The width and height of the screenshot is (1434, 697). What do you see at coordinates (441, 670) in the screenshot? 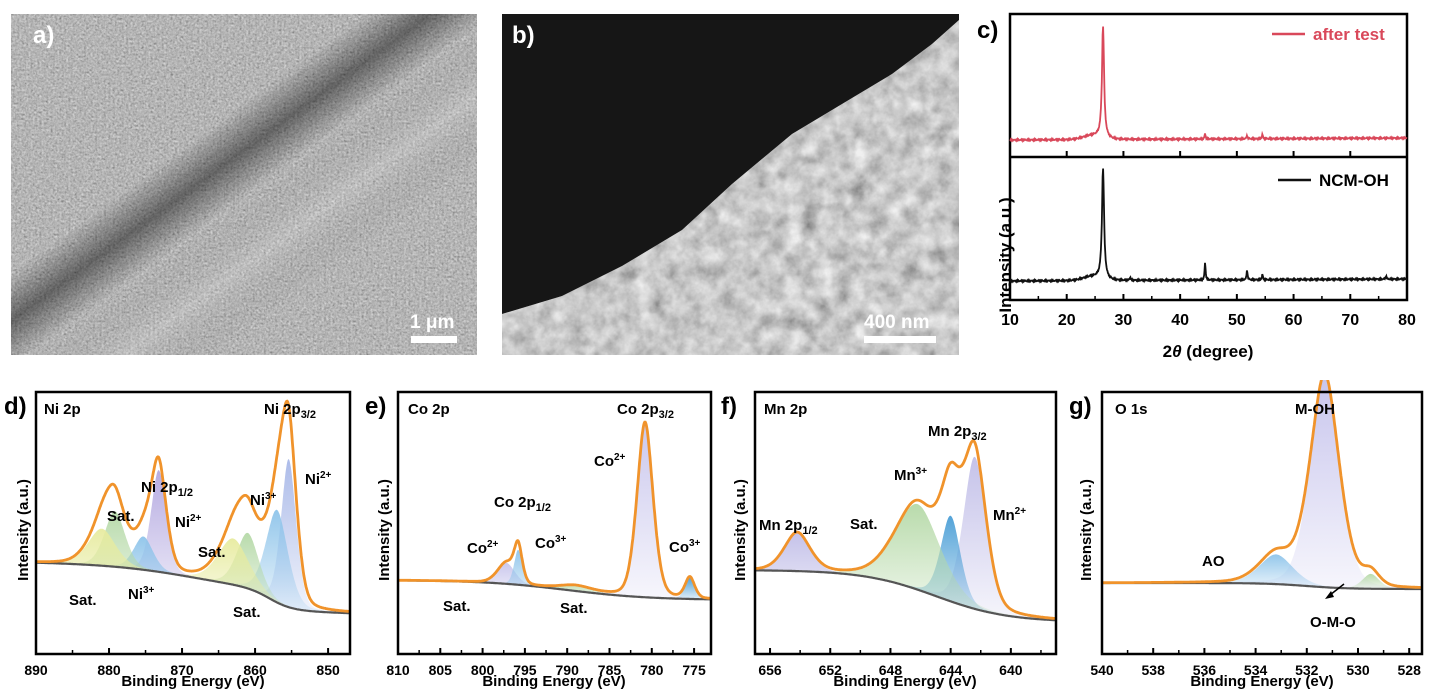
I see `x-tick-label-e: 805` at bounding box center [441, 670].